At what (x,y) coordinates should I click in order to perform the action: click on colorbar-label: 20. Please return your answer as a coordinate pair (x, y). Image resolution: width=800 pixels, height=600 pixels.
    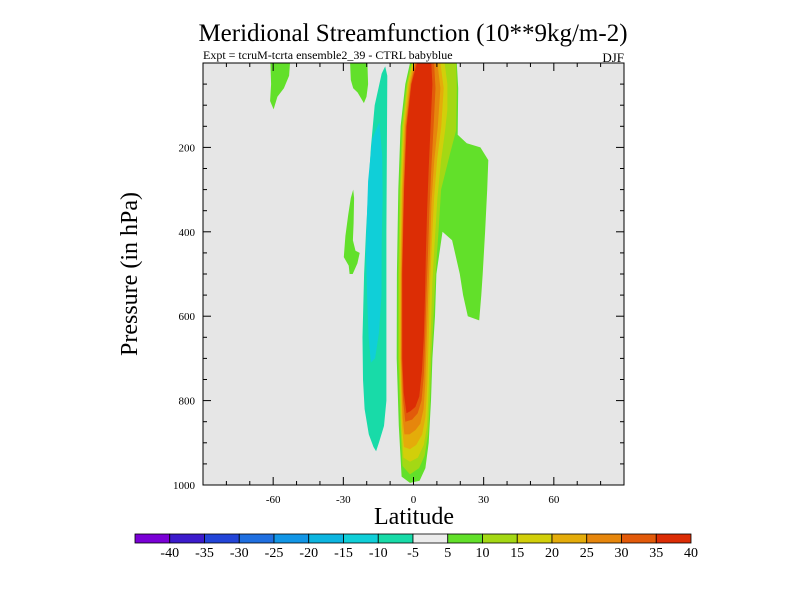
    Looking at the image, I should click on (552, 553).